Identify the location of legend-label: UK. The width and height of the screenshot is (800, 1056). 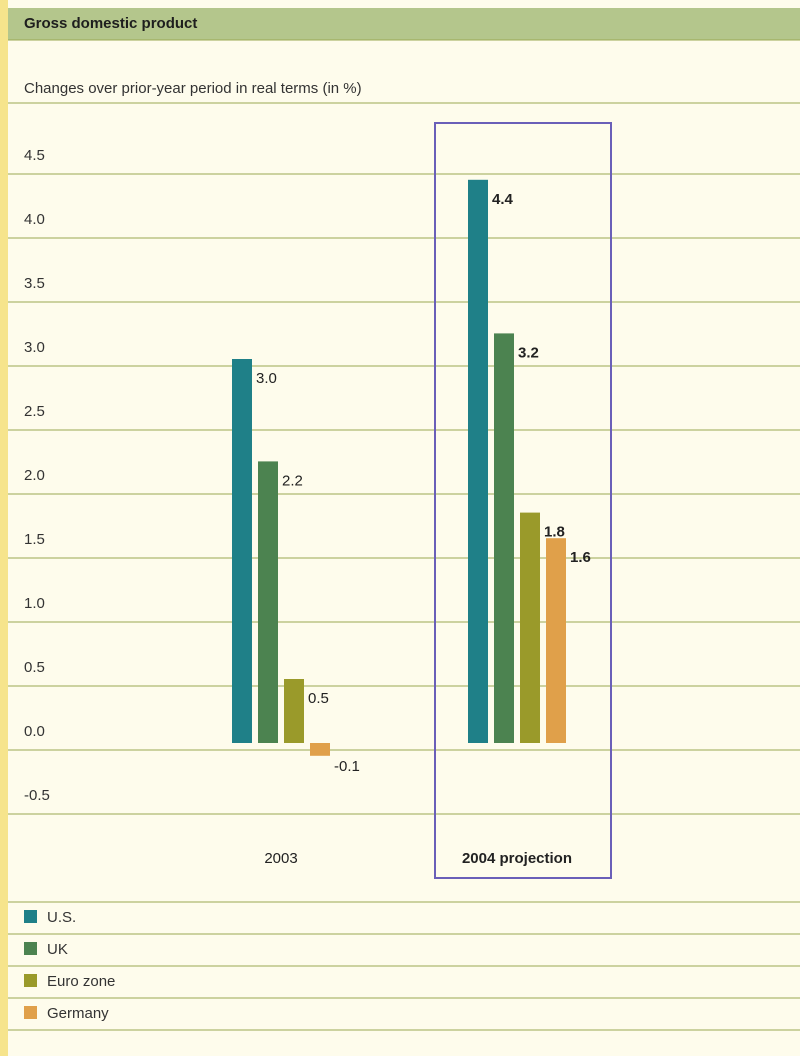
(57, 949).